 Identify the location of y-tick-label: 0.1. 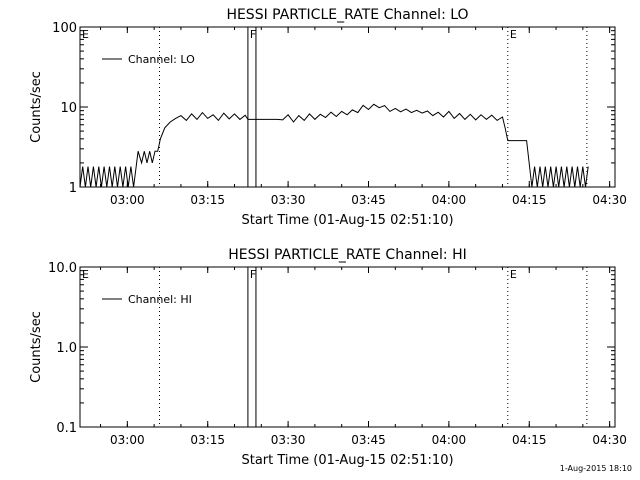
(66, 428).